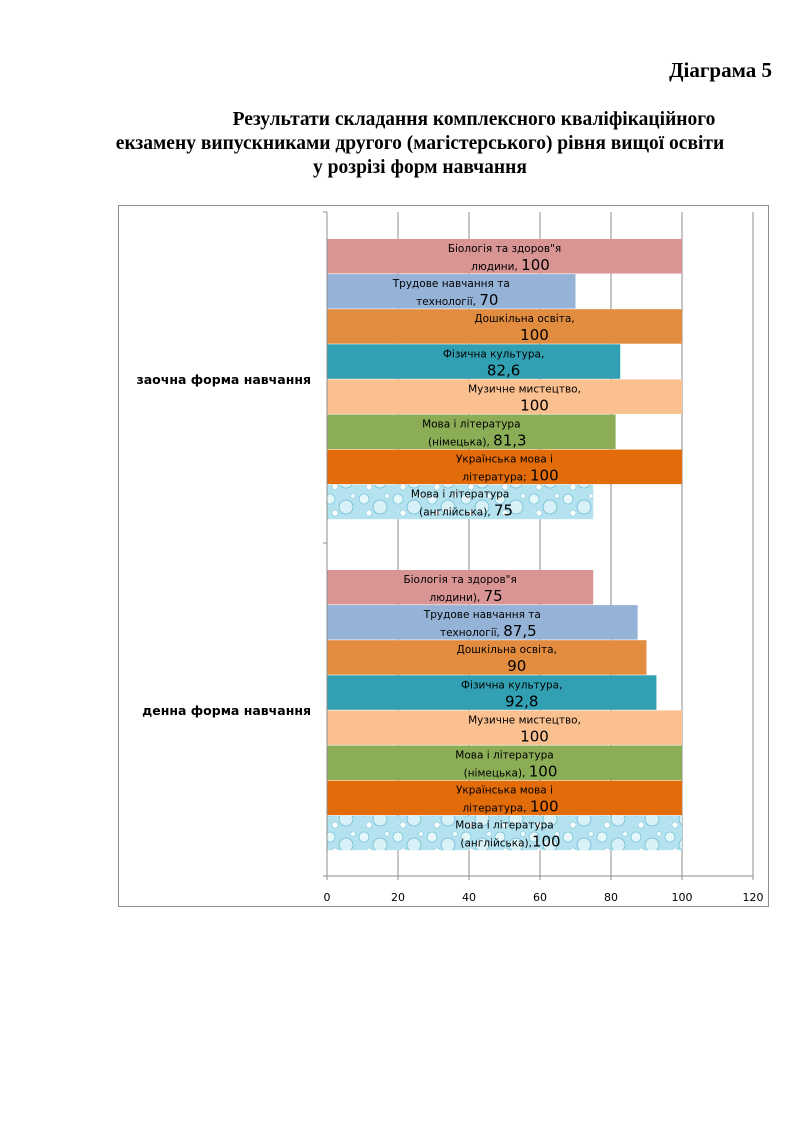  Describe the element at coordinates (469, 897) in the screenshot. I see `x-tick-label: 40` at that location.